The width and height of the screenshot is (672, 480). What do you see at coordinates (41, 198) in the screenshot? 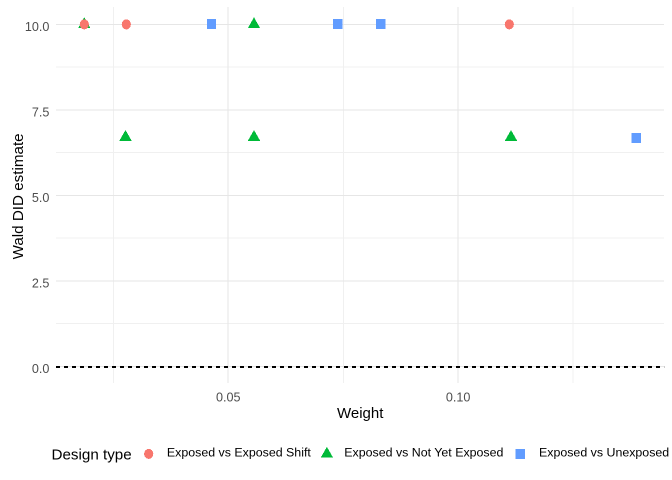
I see `svg-text: 5.0` at bounding box center [41, 198].